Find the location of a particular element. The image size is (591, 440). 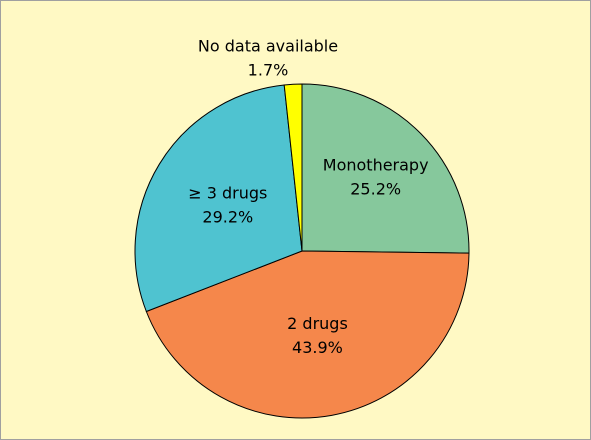

slice-value-label: 43.9% is located at coordinates (317, 347).